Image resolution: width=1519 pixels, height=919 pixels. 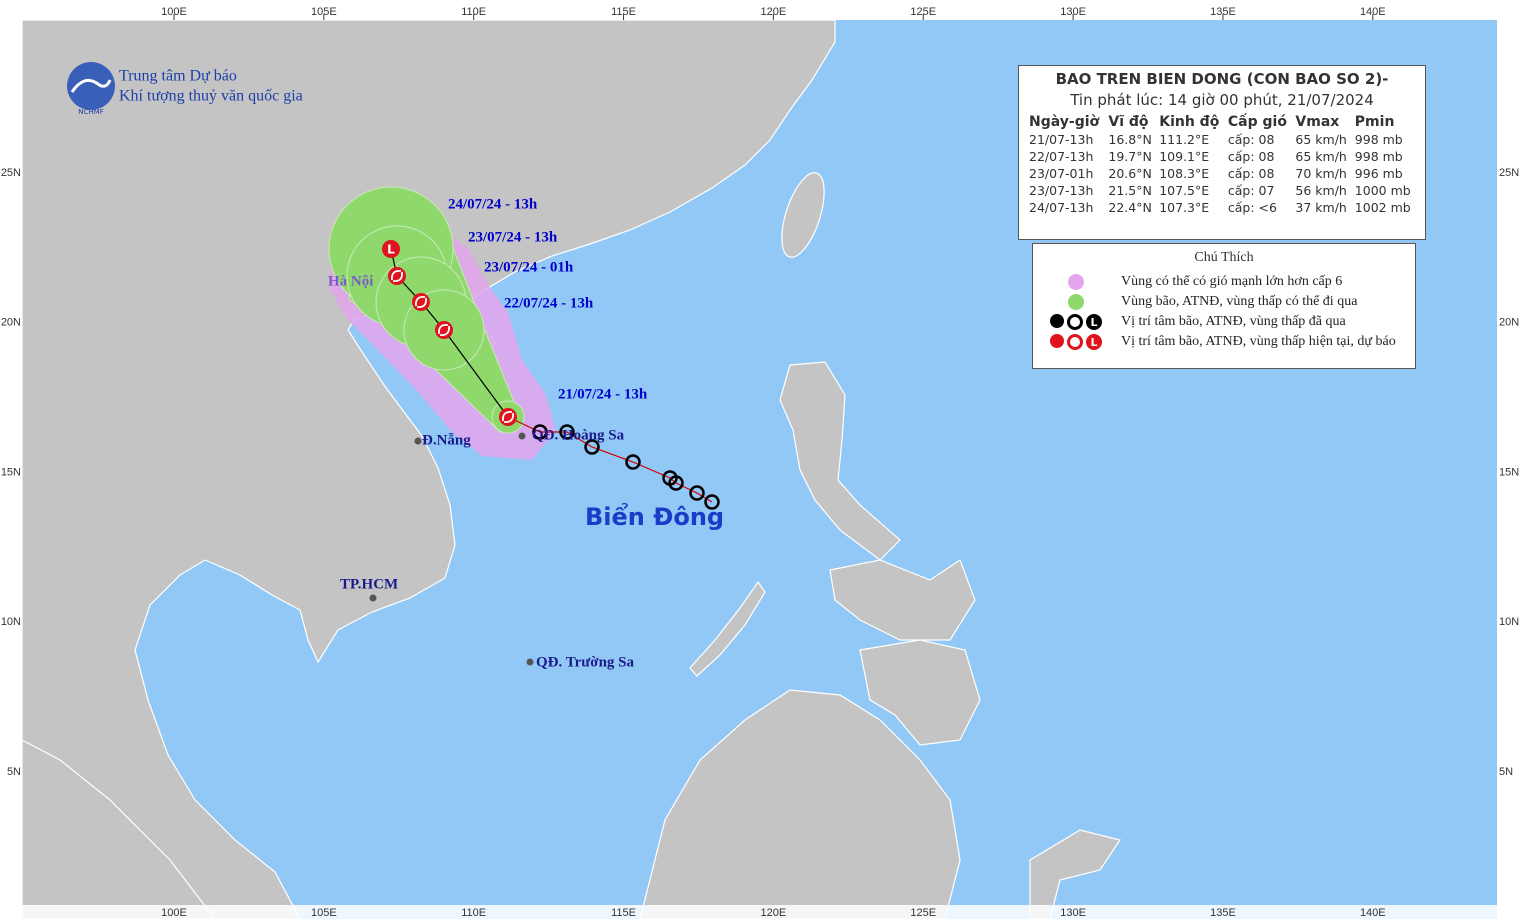 What do you see at coordinates (529, 267) in the screenshot?
I see `track-label: 23/07/24 - 01h` at bounding box center [529, 267].